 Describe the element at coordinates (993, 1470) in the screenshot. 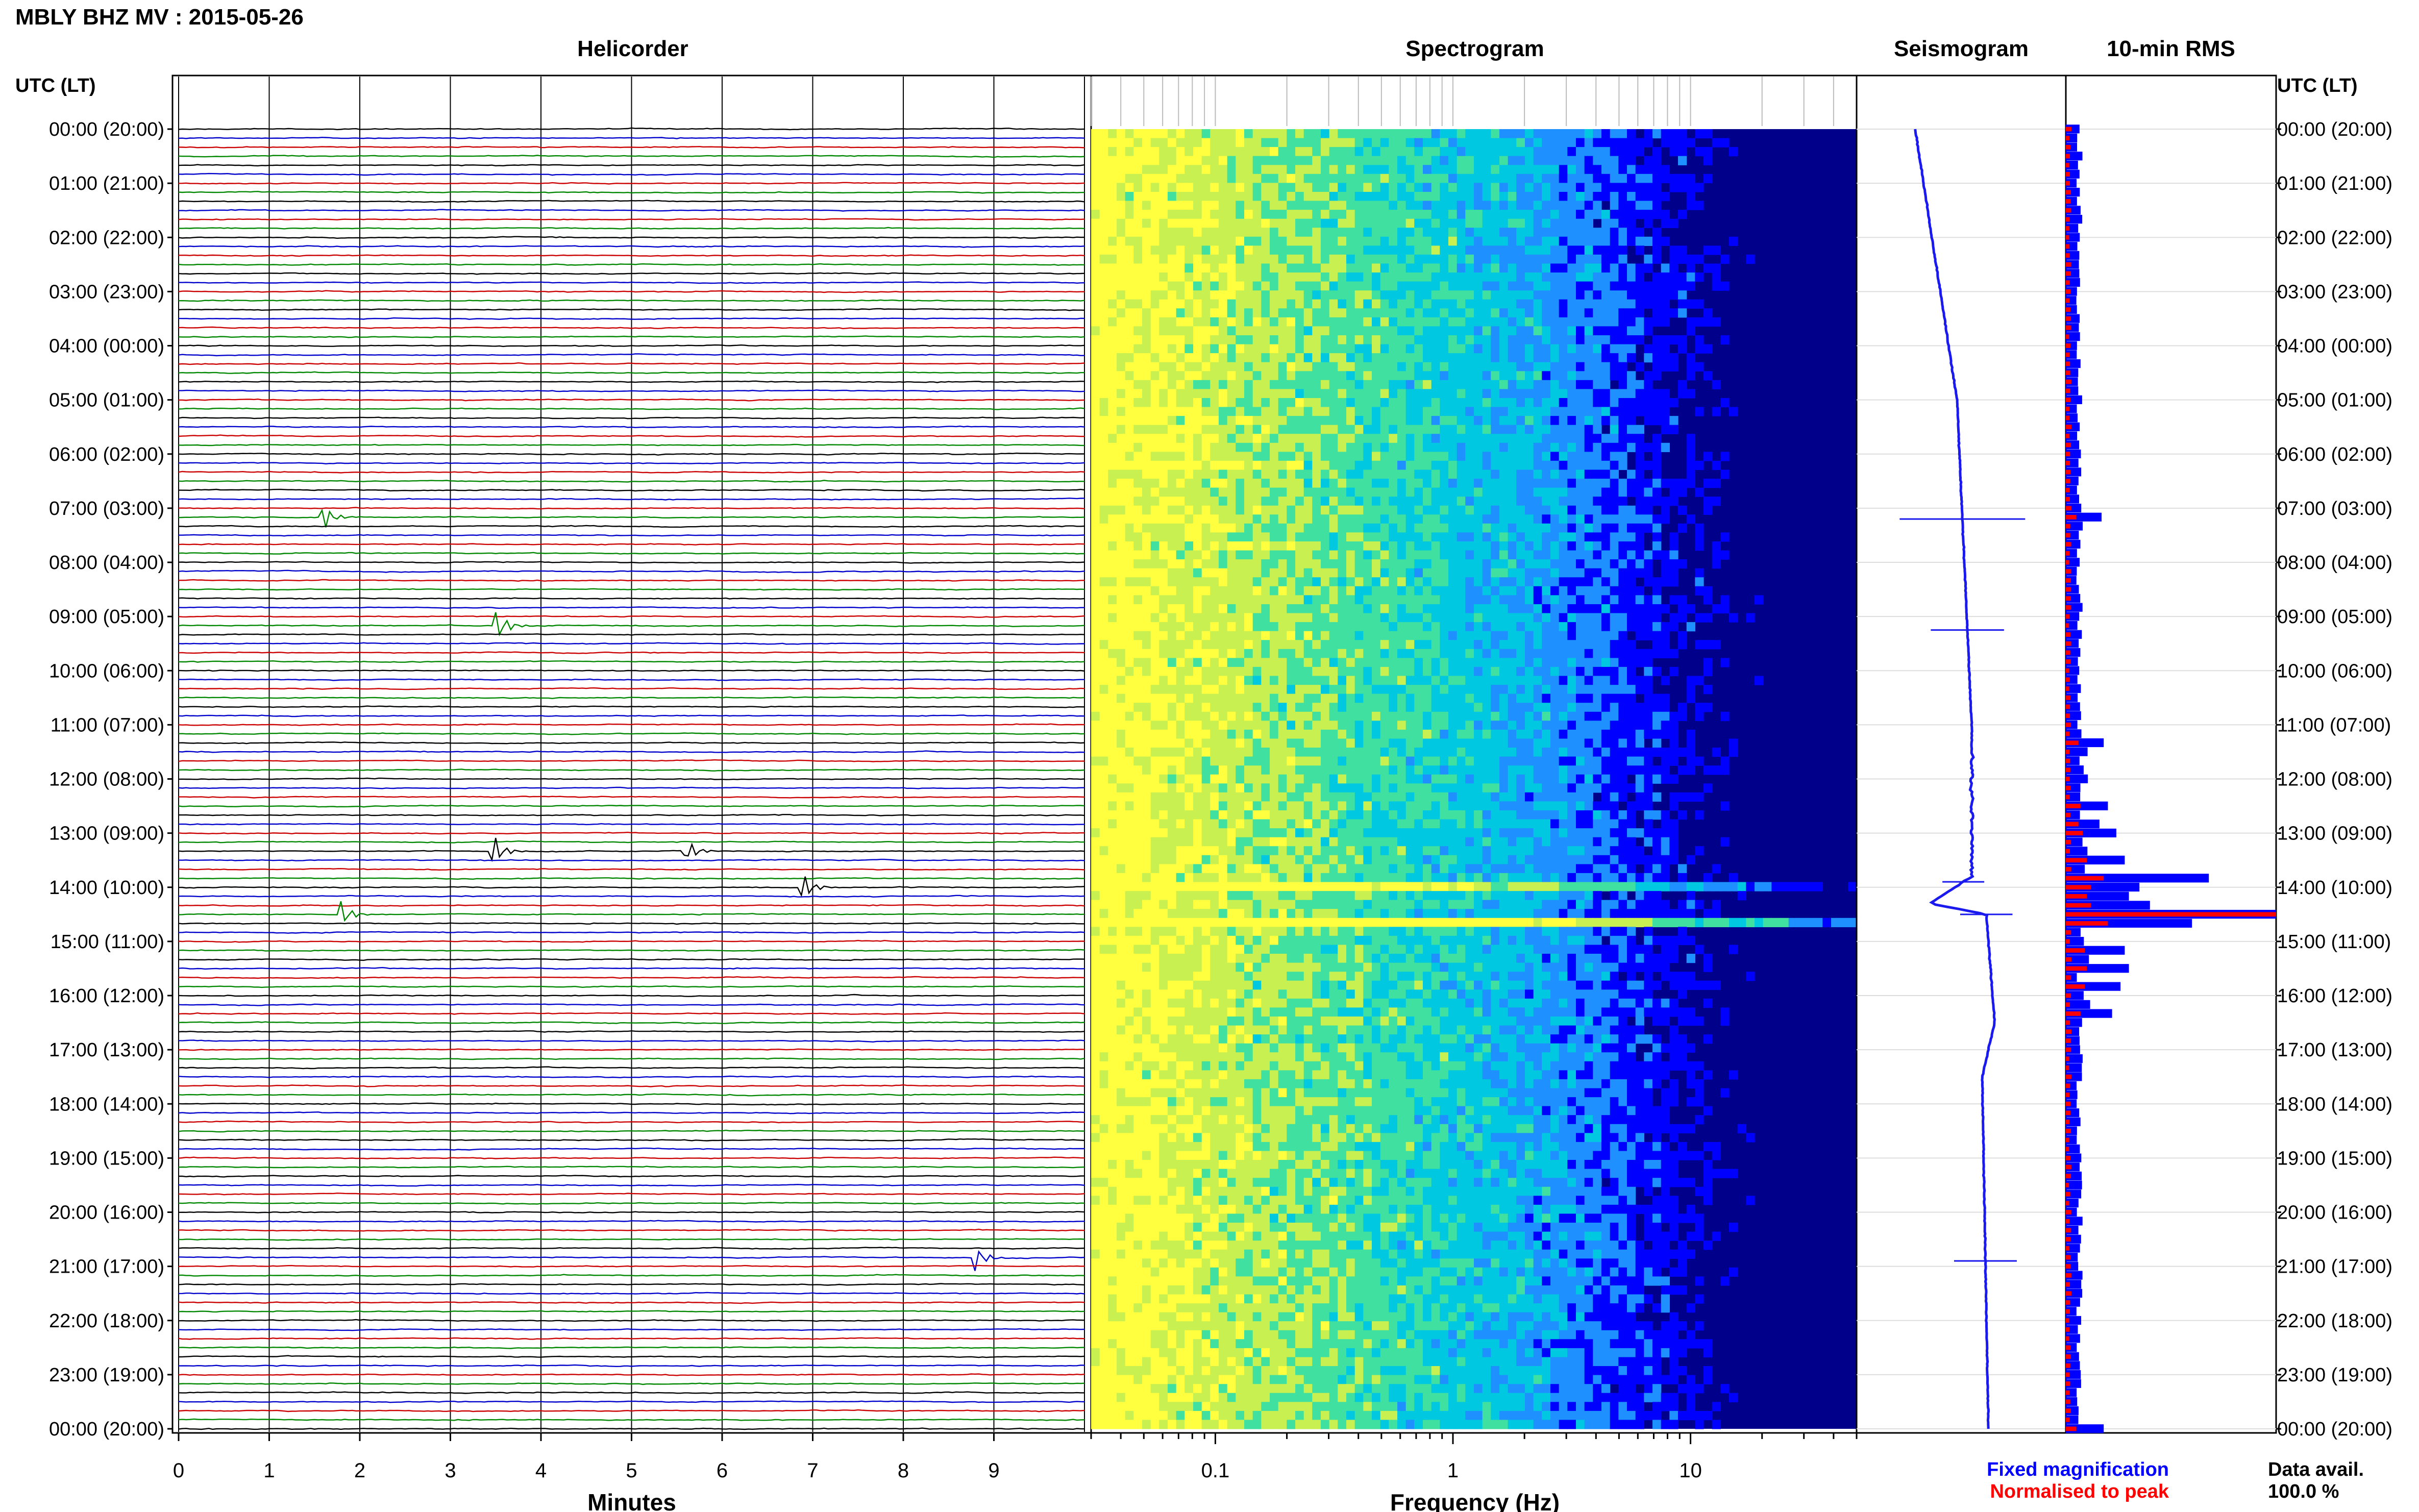

I see `helicorder-x-tick-label: 9` at that location.